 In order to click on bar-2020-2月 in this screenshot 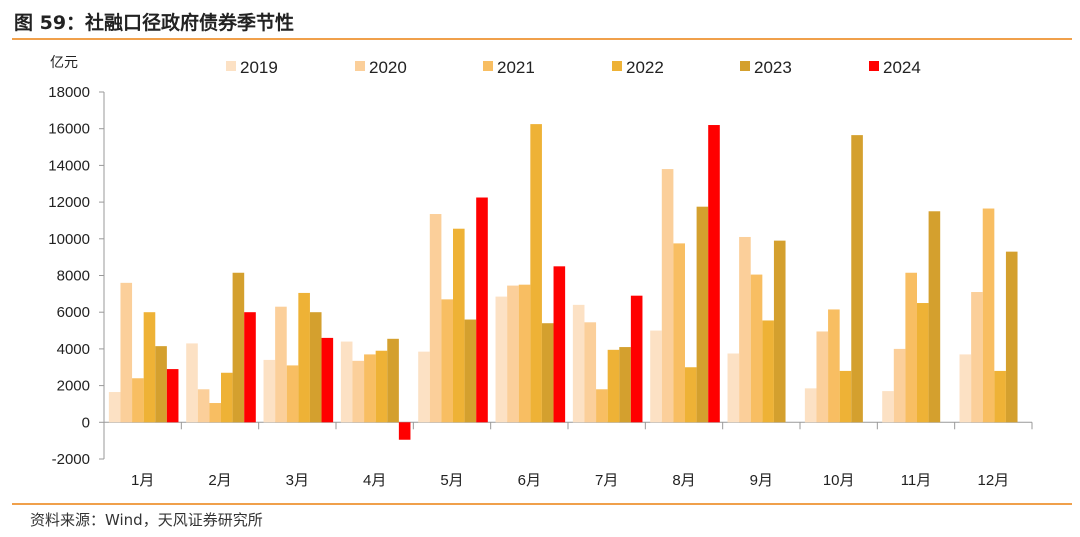, I will do `click(203, 406)`.